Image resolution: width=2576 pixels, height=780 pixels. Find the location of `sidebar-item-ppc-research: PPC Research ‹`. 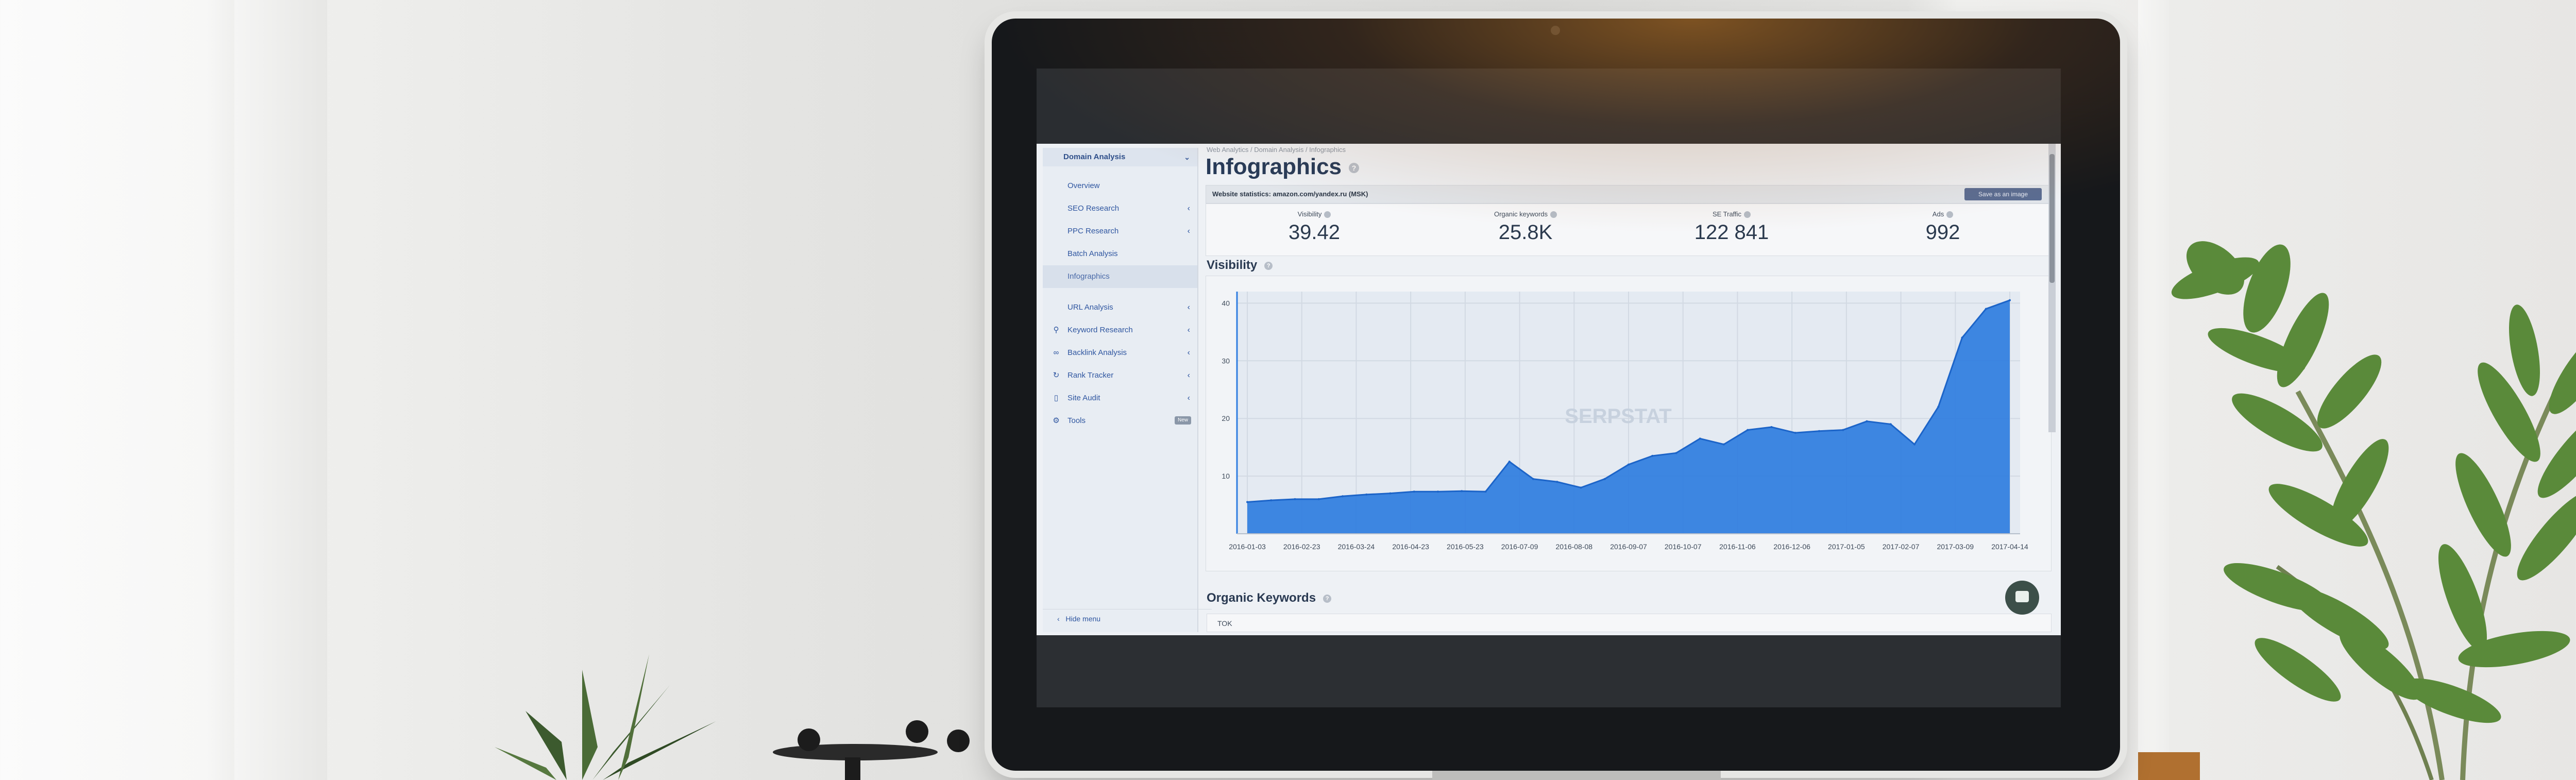

sidebar-item-ppc-research: PPC Research ‹ is located at coordinates (1120, 232).